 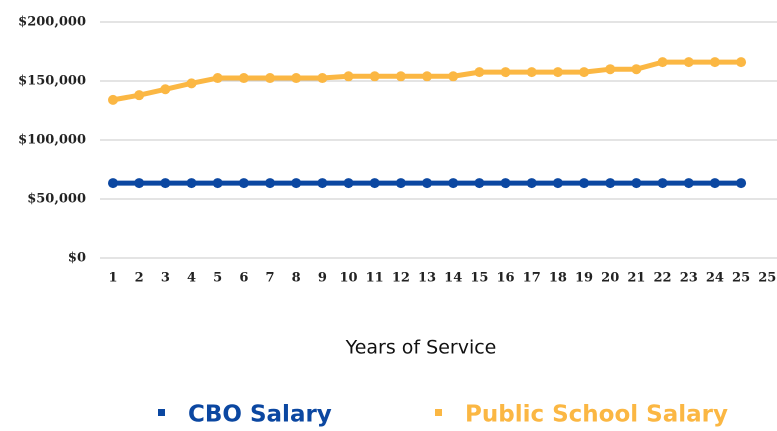 I want to click on x-tick-label: 2, so click(x=139, y=278).